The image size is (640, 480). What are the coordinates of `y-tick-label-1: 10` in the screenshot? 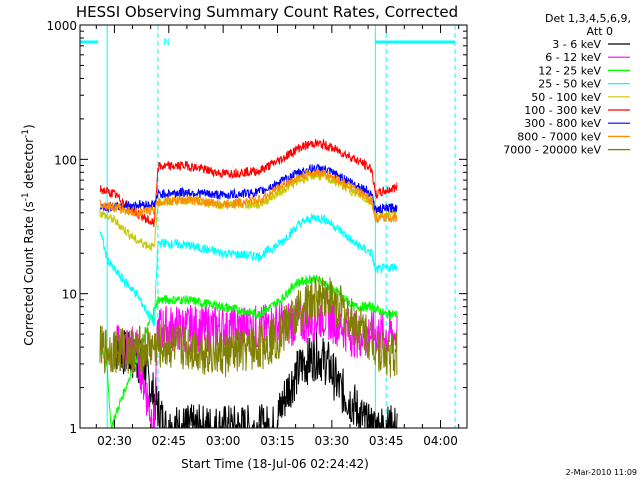 It's located at (69, 295).